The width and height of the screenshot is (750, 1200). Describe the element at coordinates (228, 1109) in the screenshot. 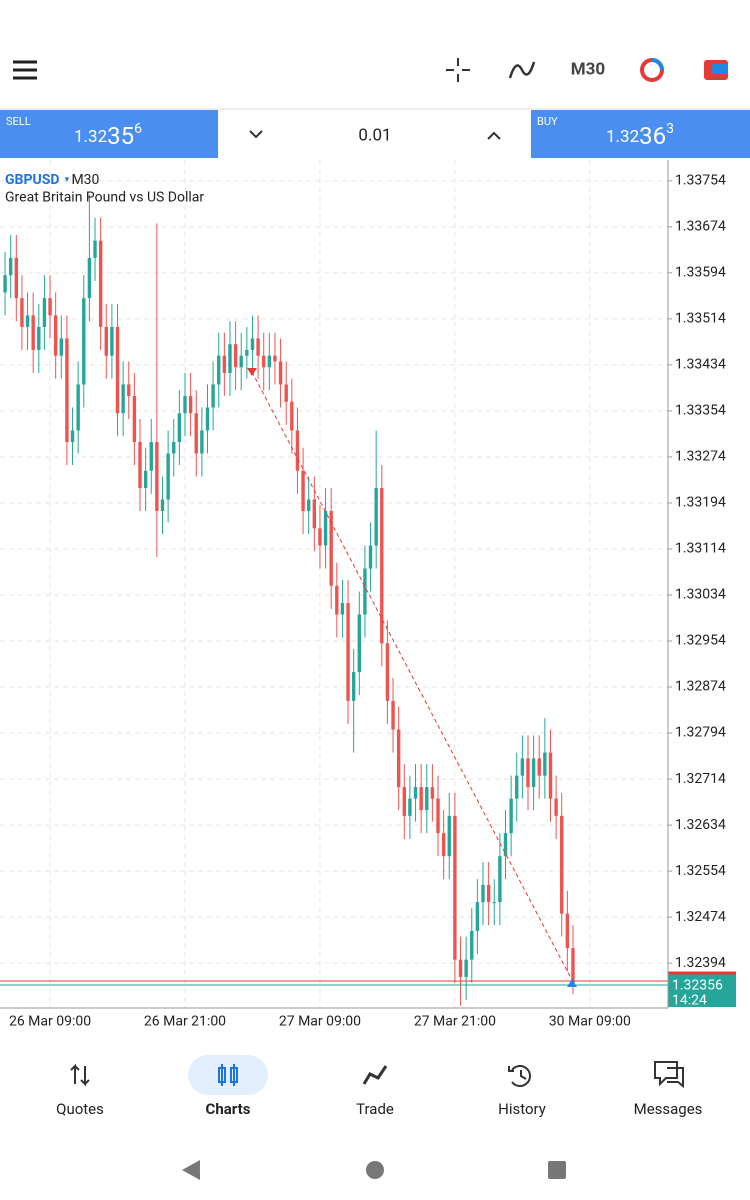

I see `nav-tab: Charts` at that location.